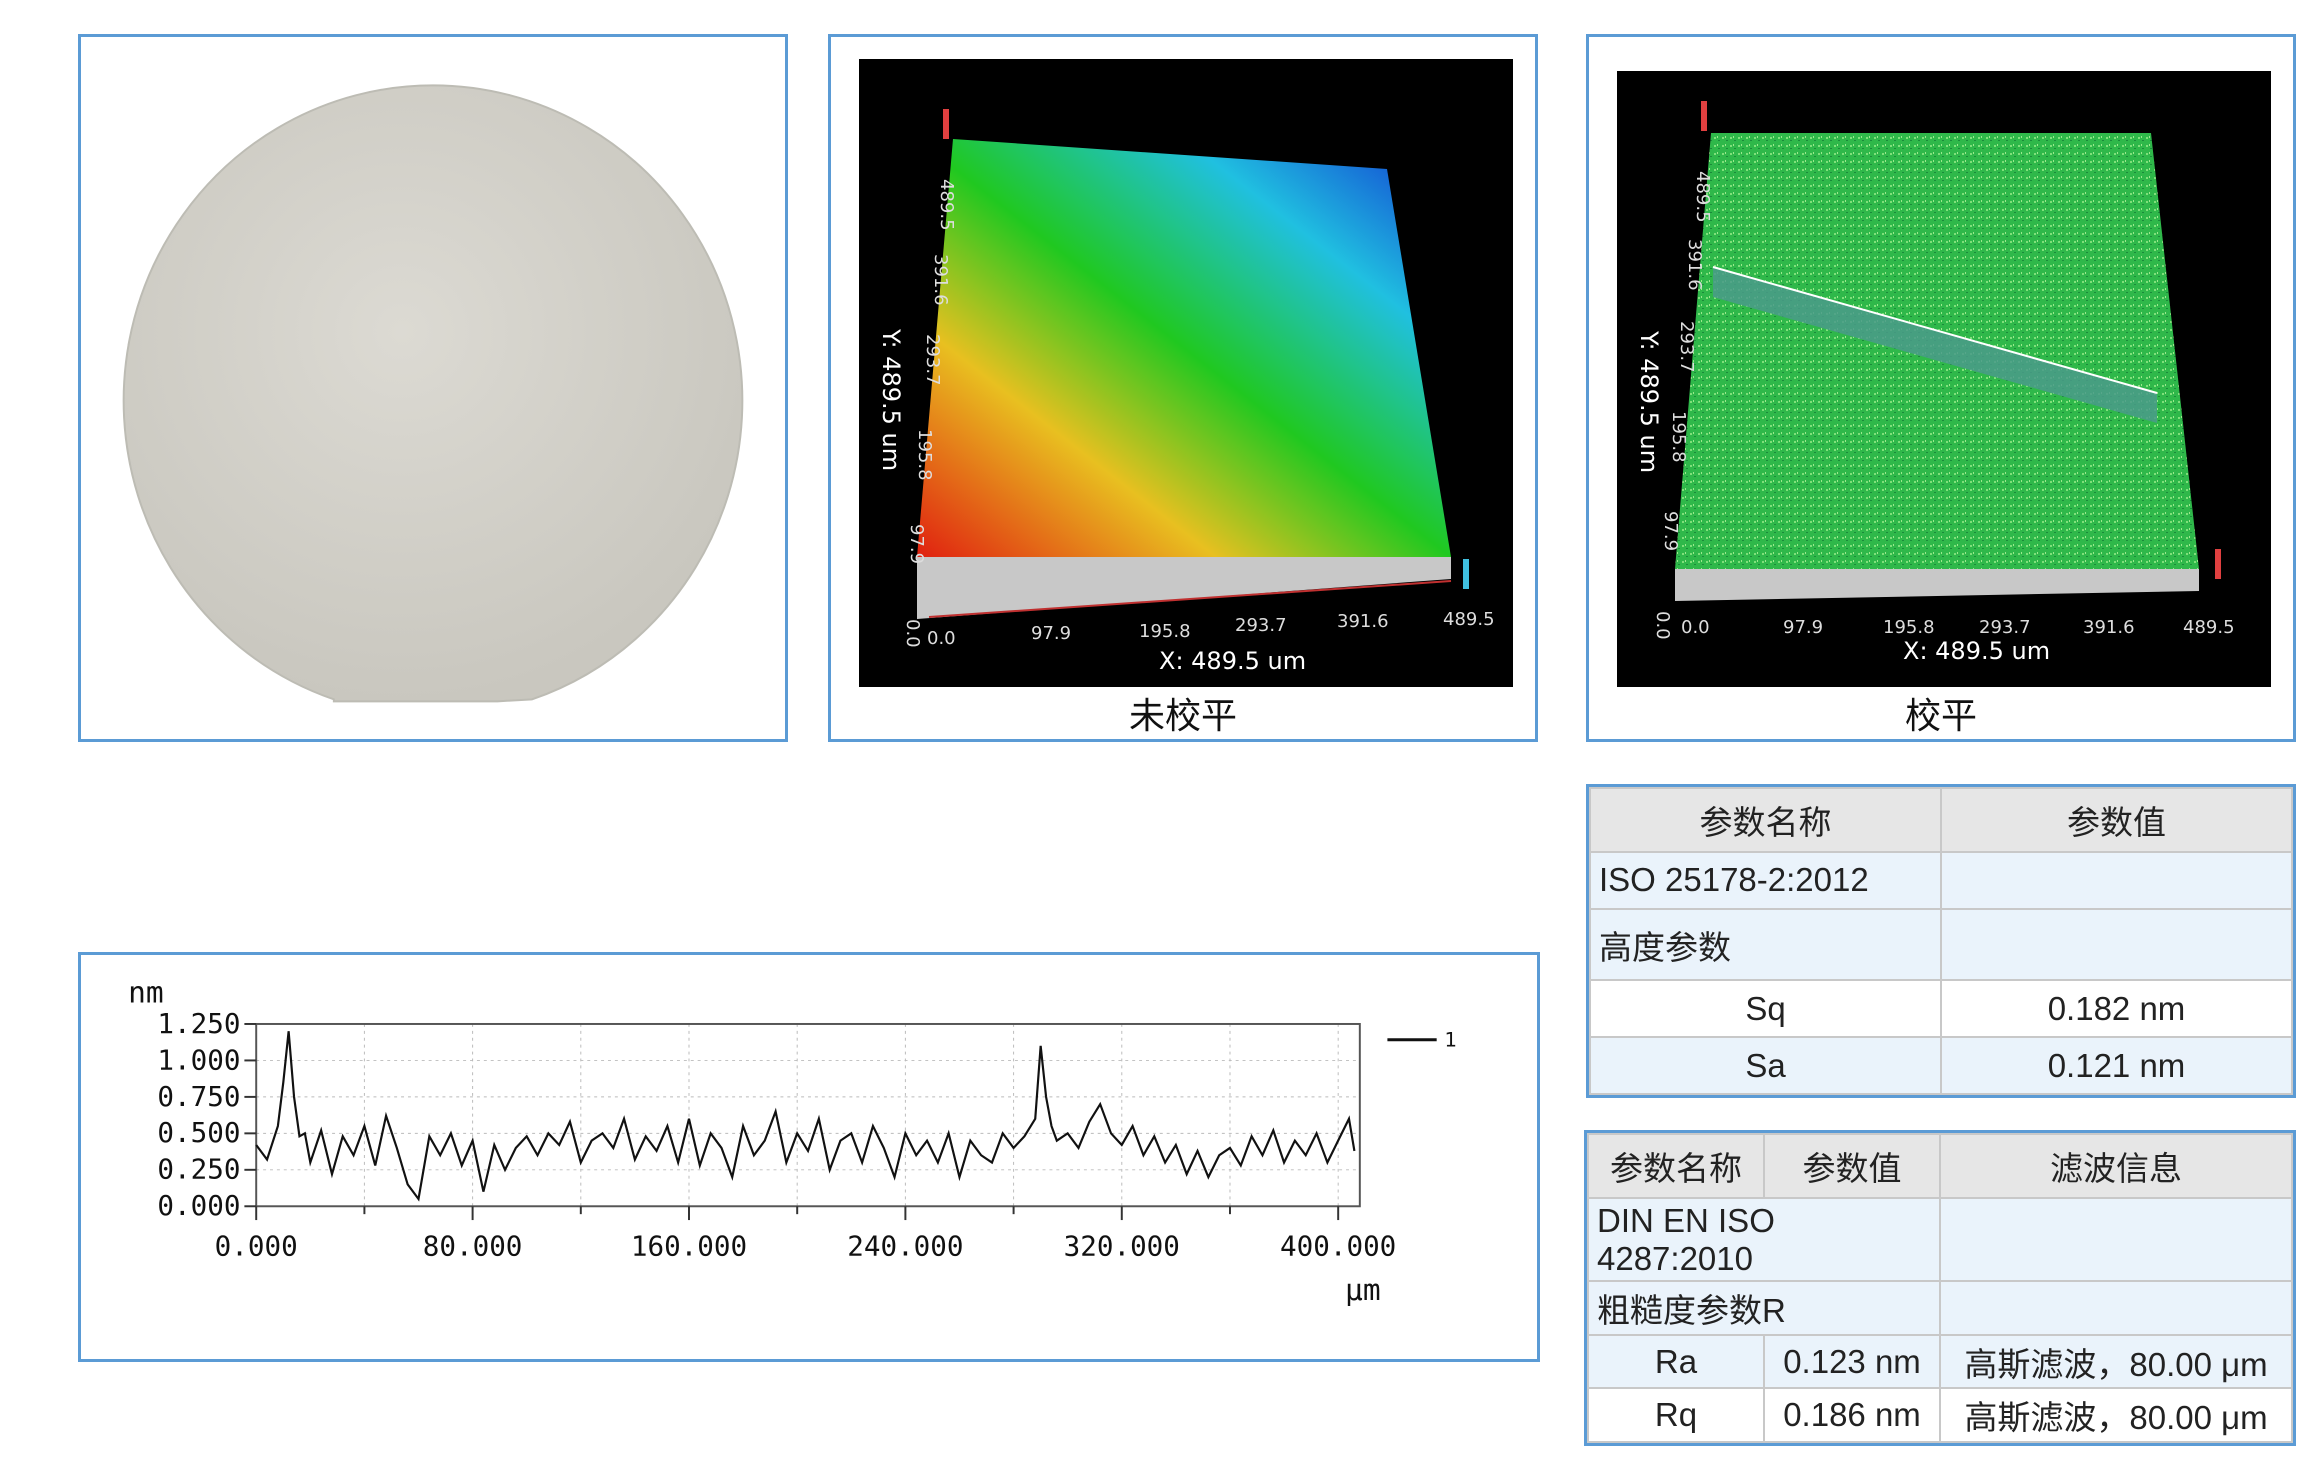 This screenshot has height=1482, width=2316. I want to click on leveled-caption: 校平, so click(1940, 716).